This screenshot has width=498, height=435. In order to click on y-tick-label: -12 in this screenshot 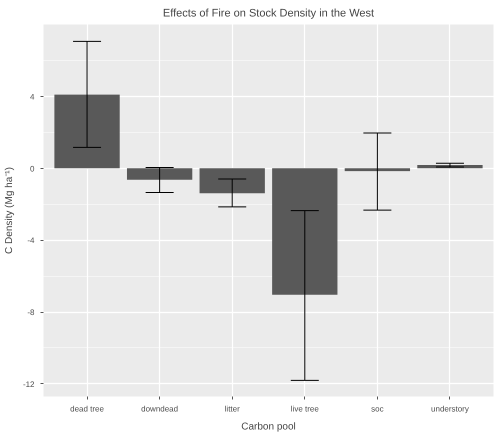, I will do `click(29, 384)`.